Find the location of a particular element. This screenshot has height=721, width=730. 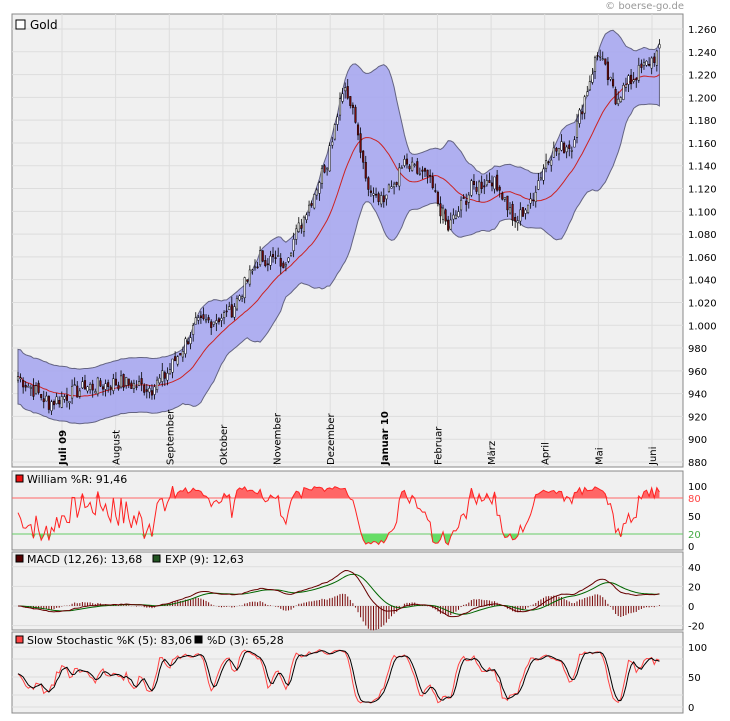

y-tick-label: 880 is located at coordinates (697, 463).